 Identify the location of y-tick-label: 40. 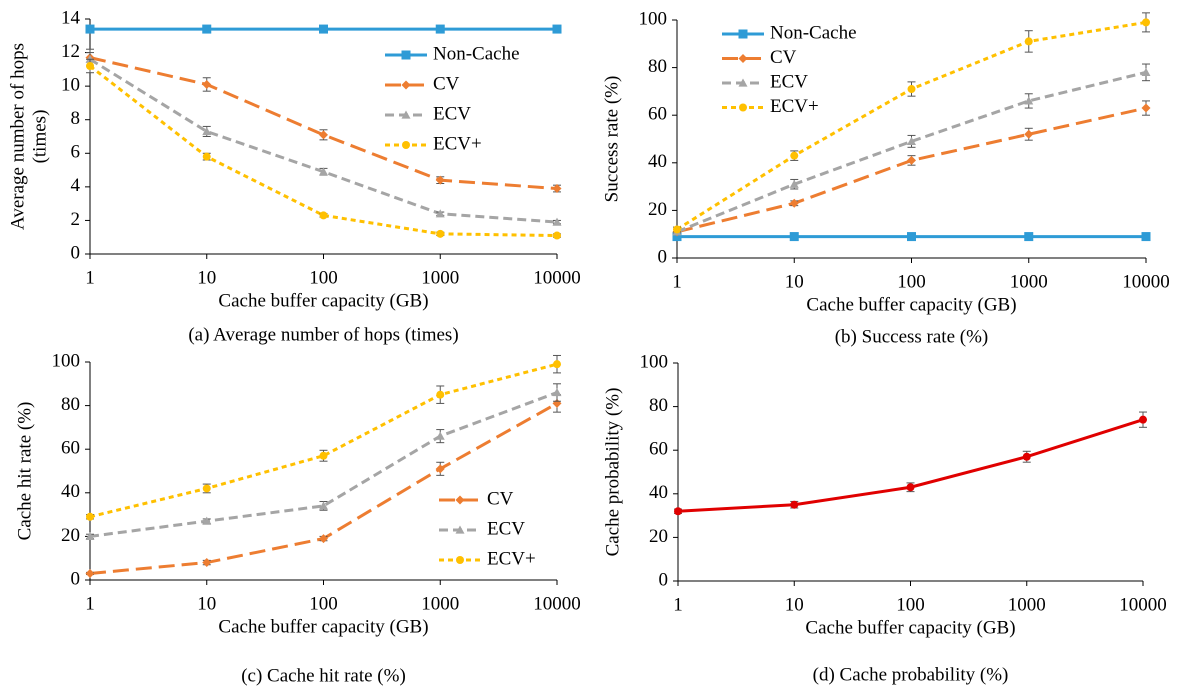
(657, 161).